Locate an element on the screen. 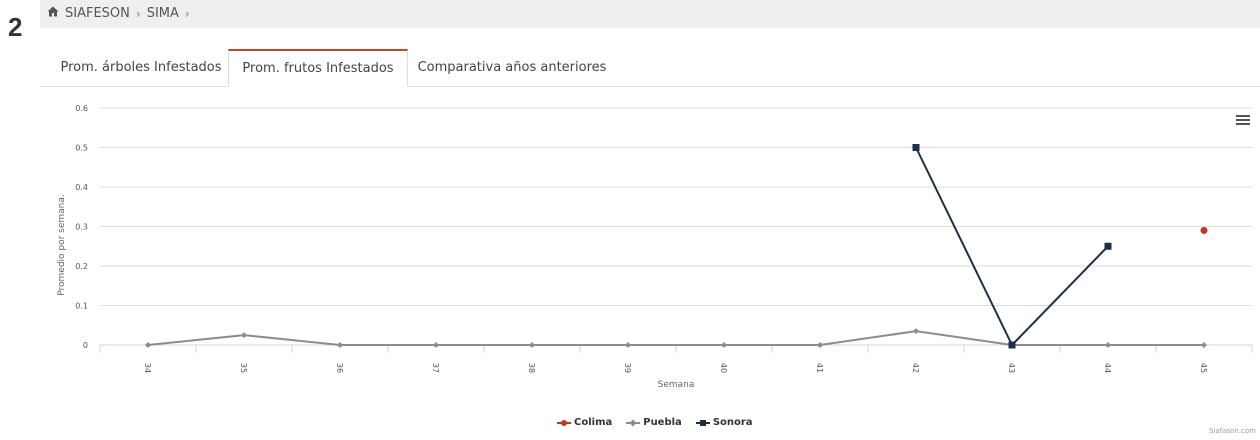  breadcrumb-bar is located at coordinates (650, 14).